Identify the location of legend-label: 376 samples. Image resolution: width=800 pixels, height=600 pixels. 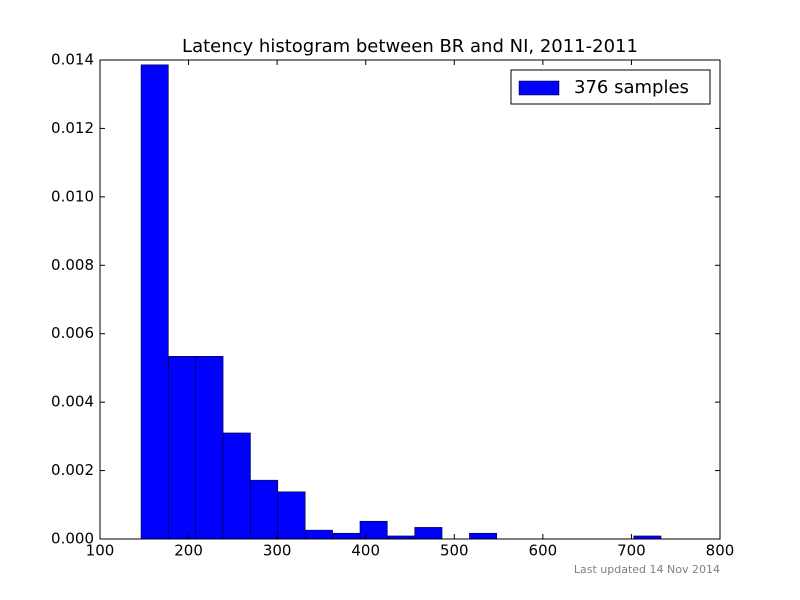
(631, 87).